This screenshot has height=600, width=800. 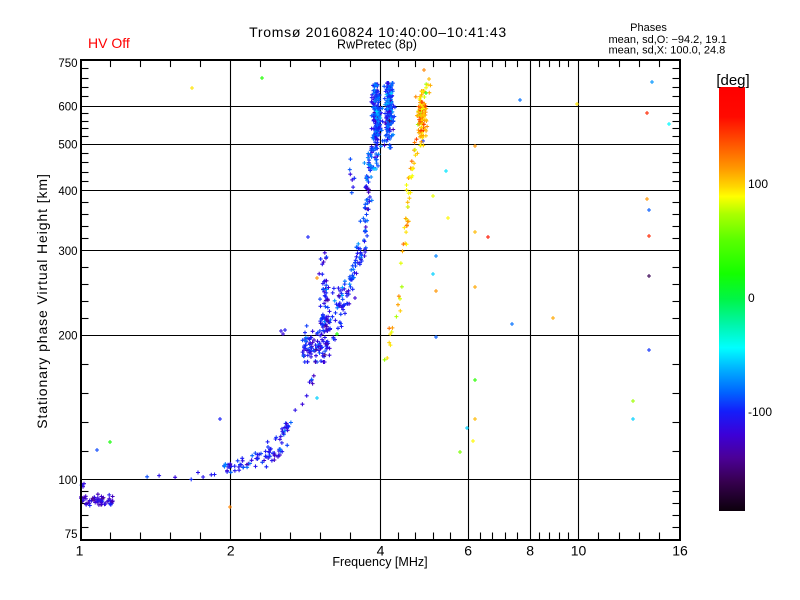 I want to click on svg-text: HV Off, so click(x=109, y=43).